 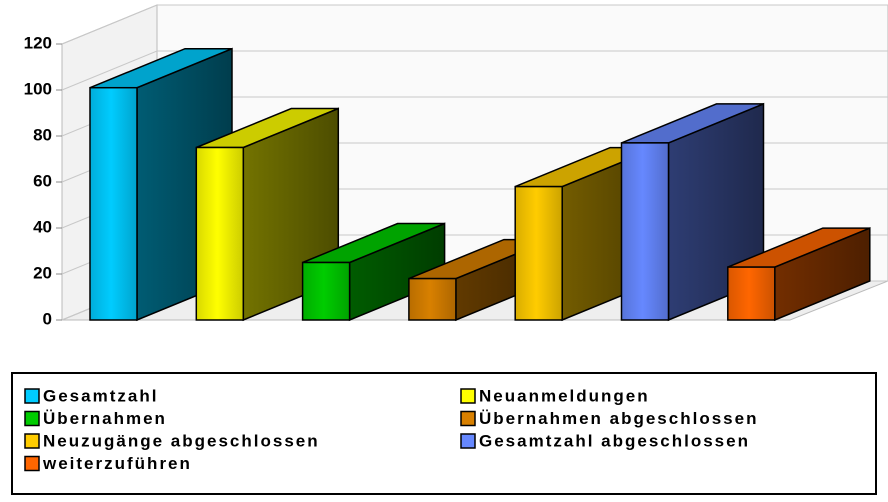 I want to click on y-tick-label: 20, so click(x=42, y=272).